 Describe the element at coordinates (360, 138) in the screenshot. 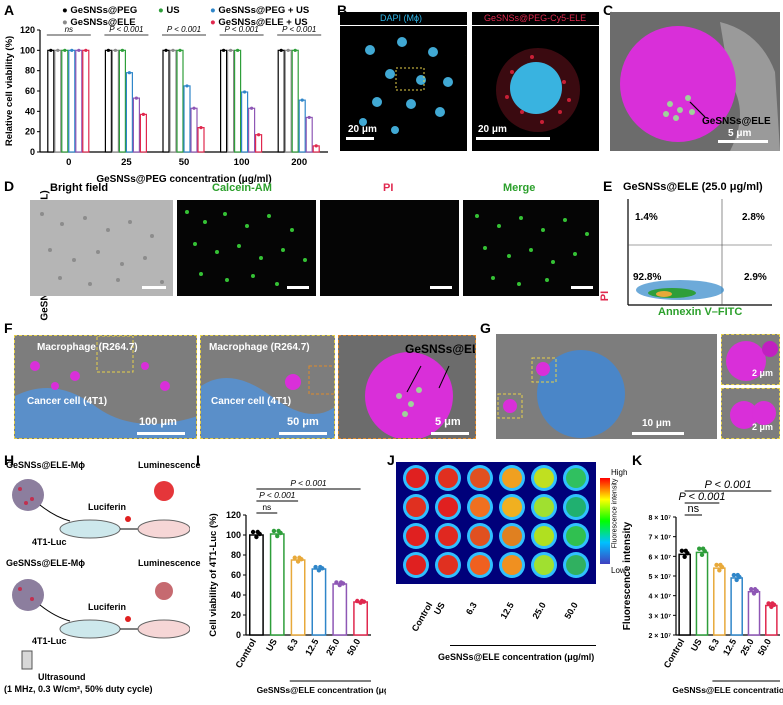

I see `scale-bar-b1` at that location.